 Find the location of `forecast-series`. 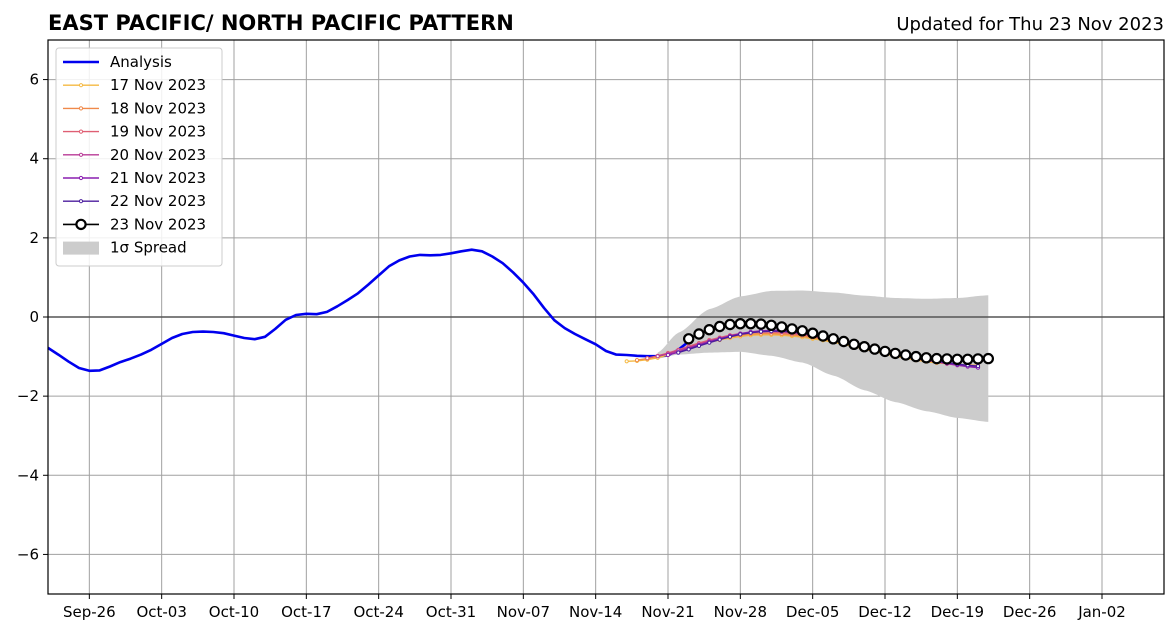

forecast-series is located at coordinates (839, 341).